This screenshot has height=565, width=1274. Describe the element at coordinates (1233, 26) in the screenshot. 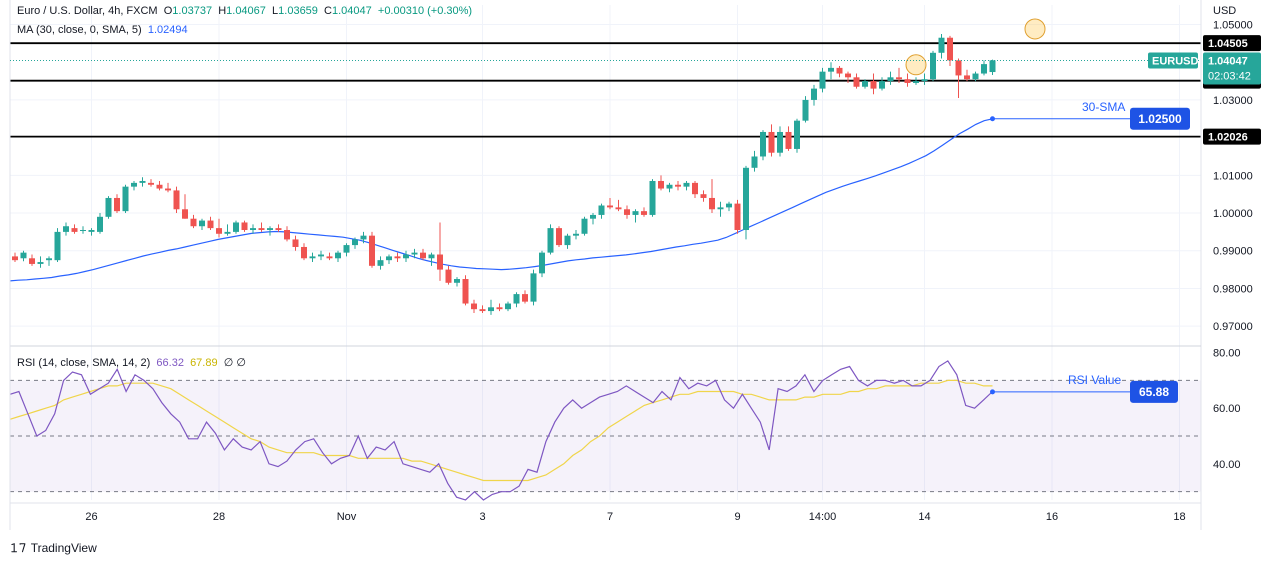

I see `y-tick-label: 1.05000` at that location.